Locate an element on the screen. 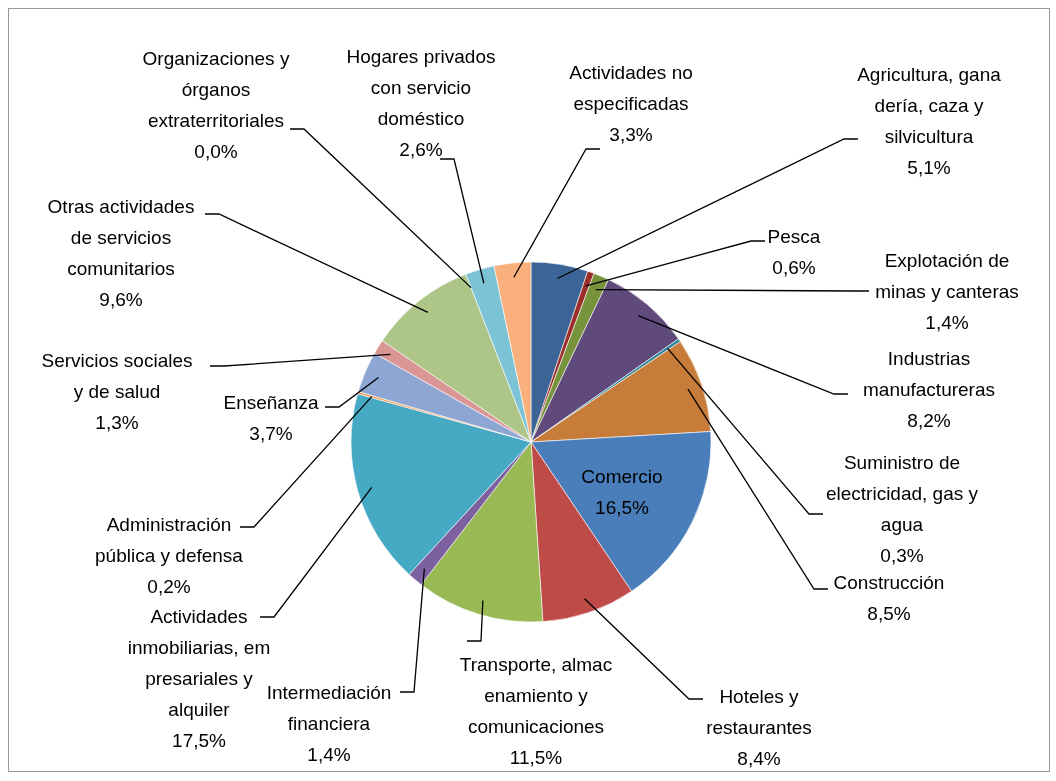  slice-label: Industrias manufactureras is located at coordinates (929, 374).